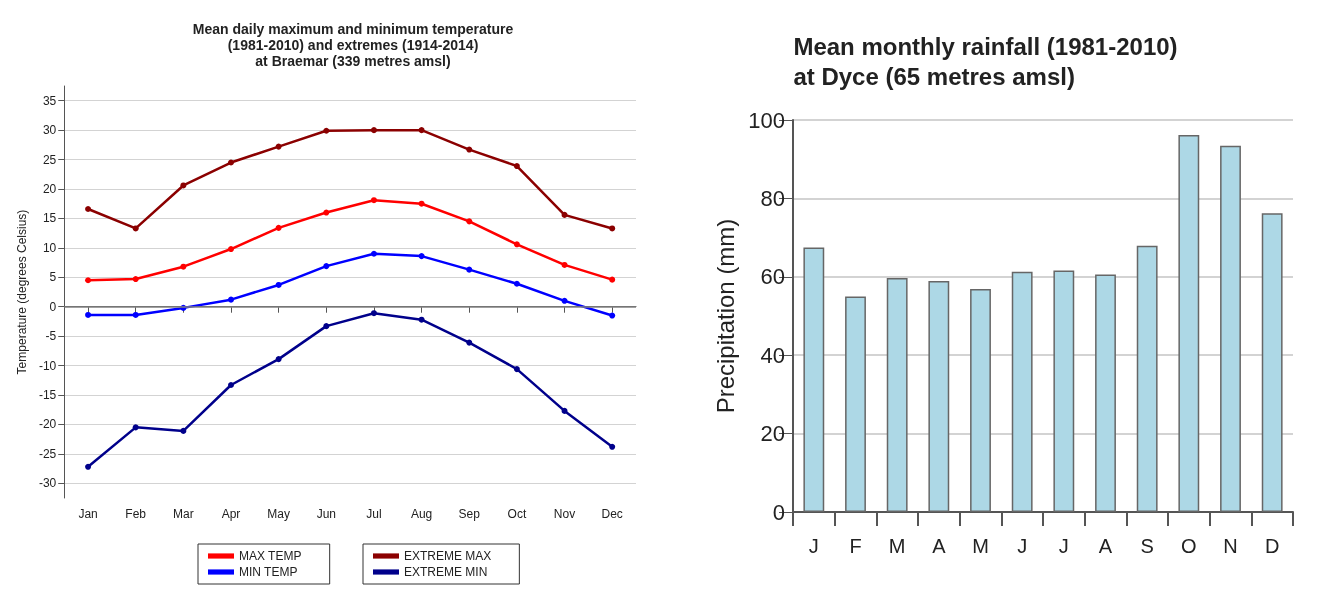  I want to click on x-tick-label: Sep, so click(469, 514).